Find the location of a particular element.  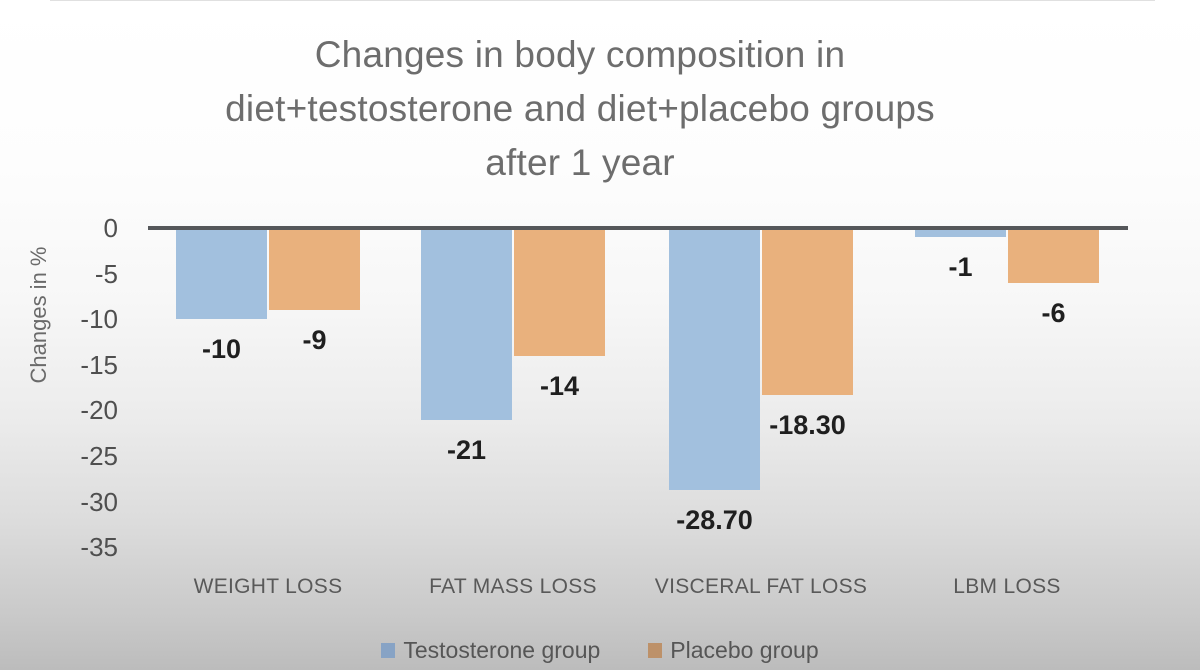

y-tick-label: -10 is located at coordinates (99, 319).